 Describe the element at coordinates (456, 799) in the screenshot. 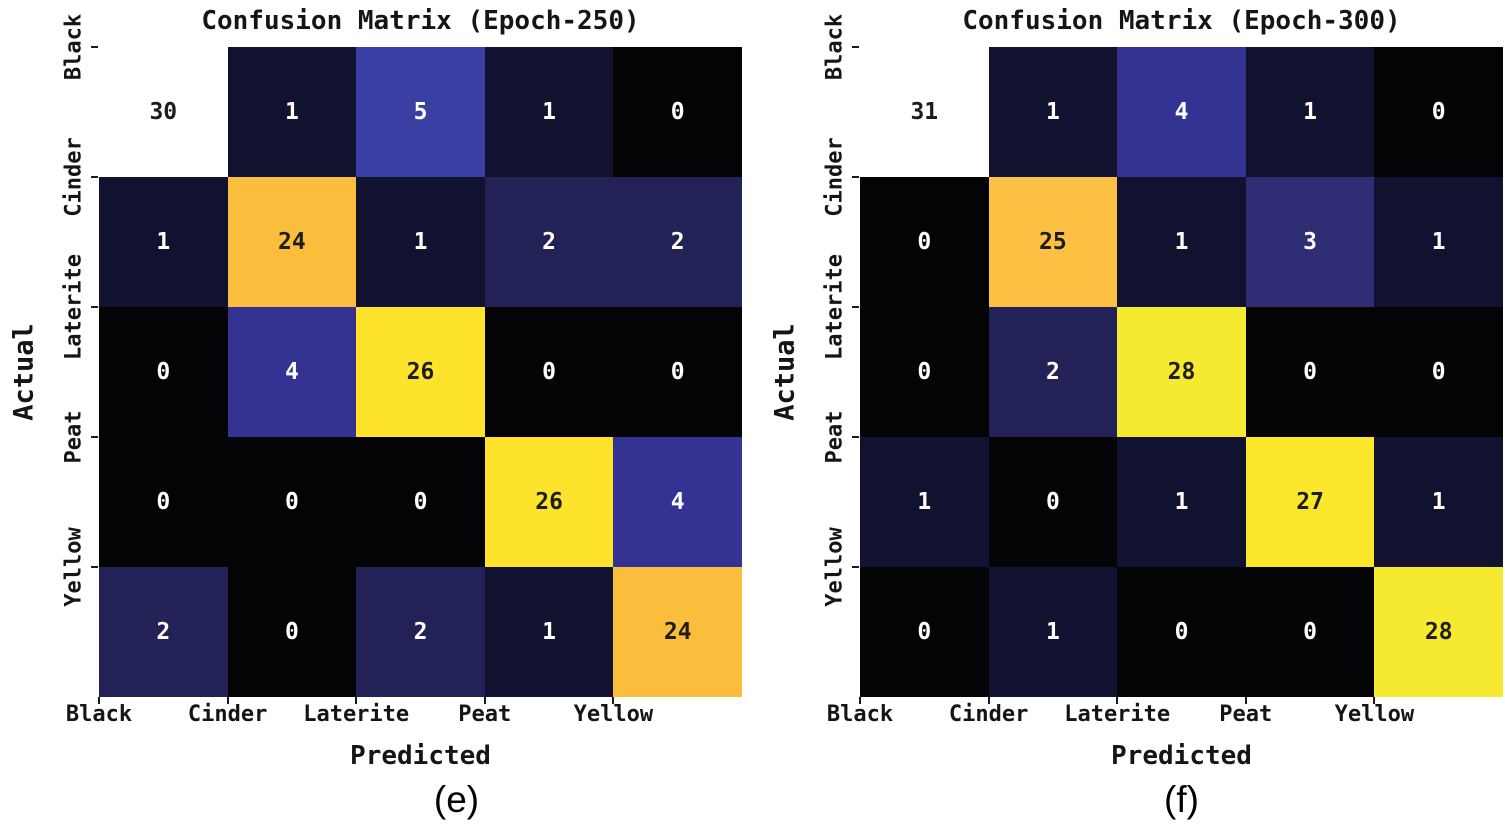

I see `subfigure-caption: (e)` at that location.